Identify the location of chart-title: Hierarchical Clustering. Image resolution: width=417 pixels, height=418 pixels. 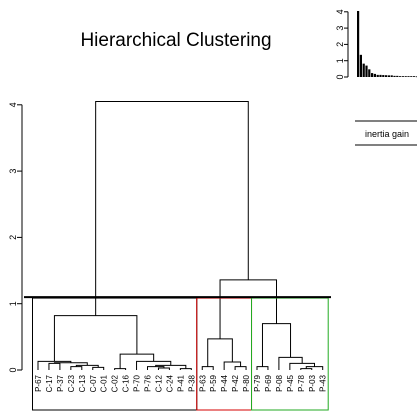
(176, 40).